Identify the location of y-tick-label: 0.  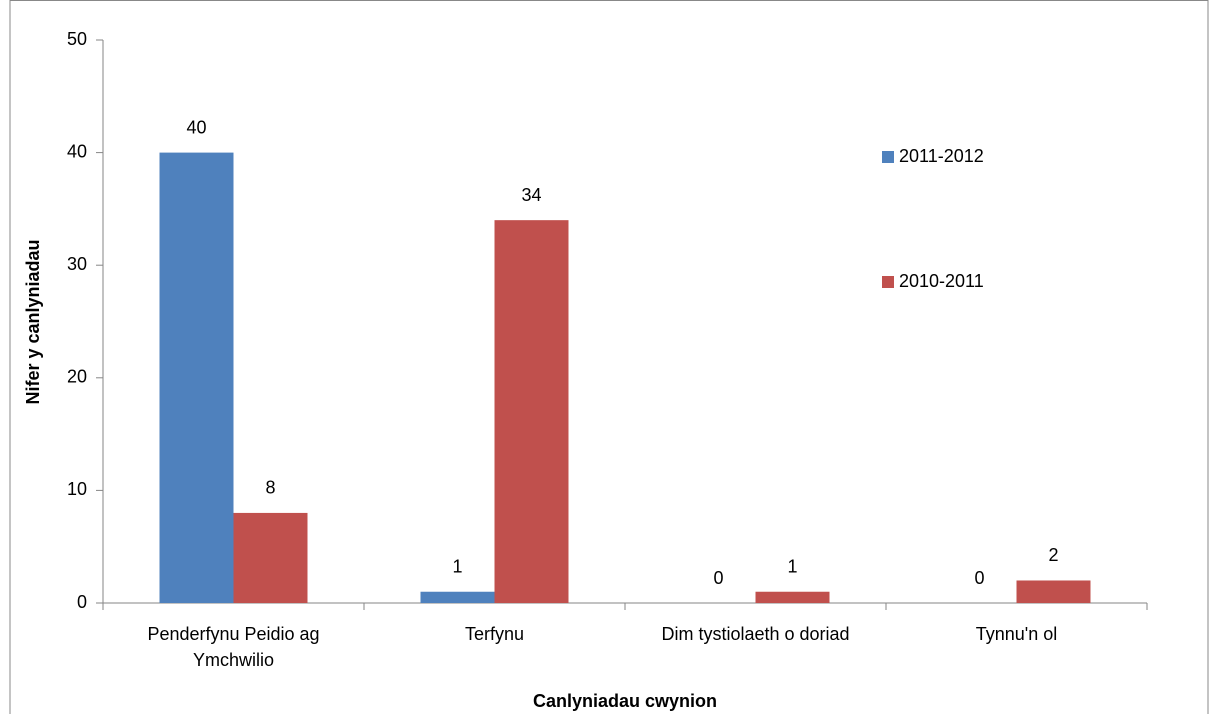
(82, 602).